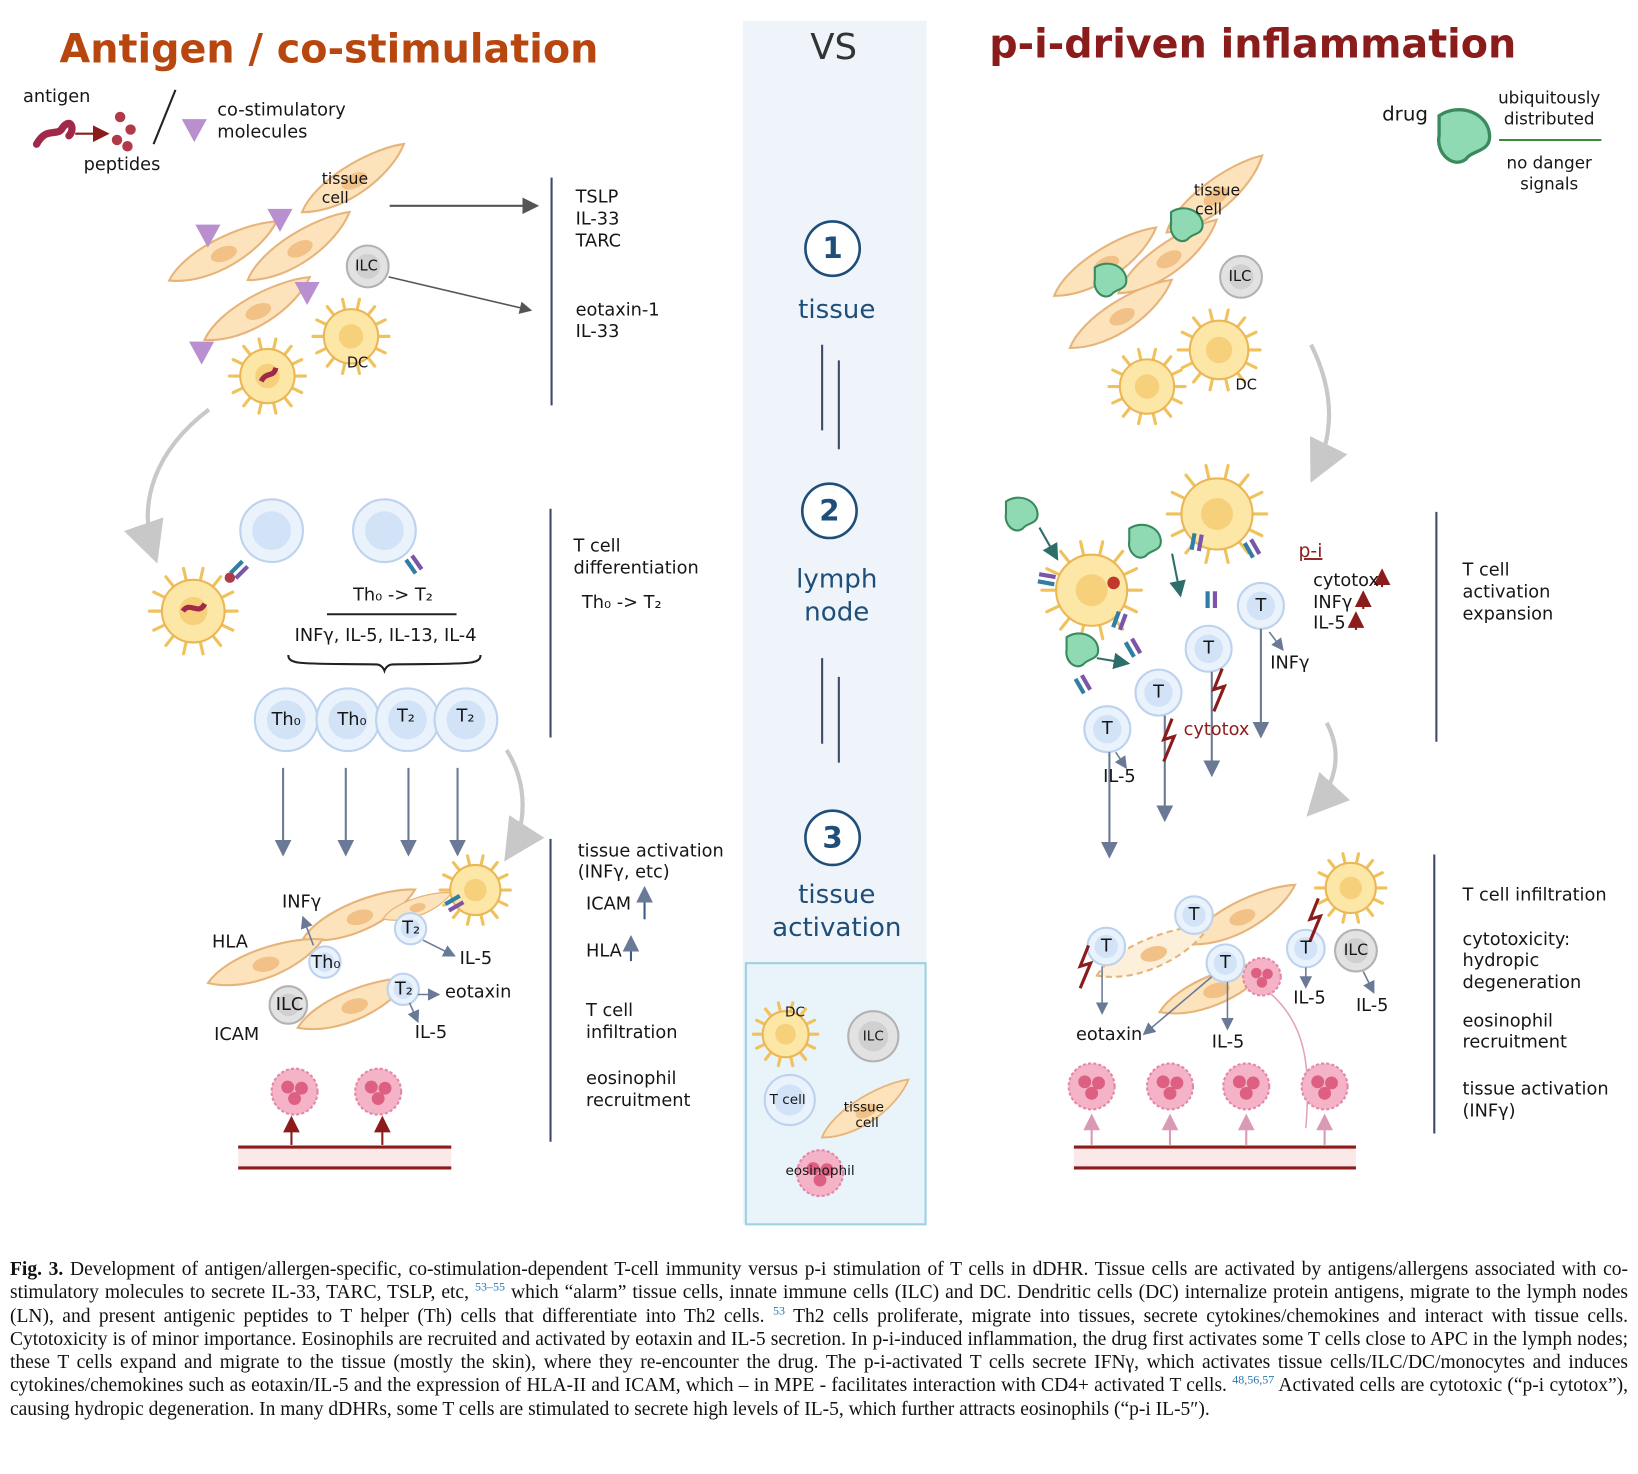 The height and width of the screenshot is (1474, 1638). What do you see at coordinates (618, 310) in the screenshot?
I see `step-text: eotaxin-1` at bounding box center [618, 310].